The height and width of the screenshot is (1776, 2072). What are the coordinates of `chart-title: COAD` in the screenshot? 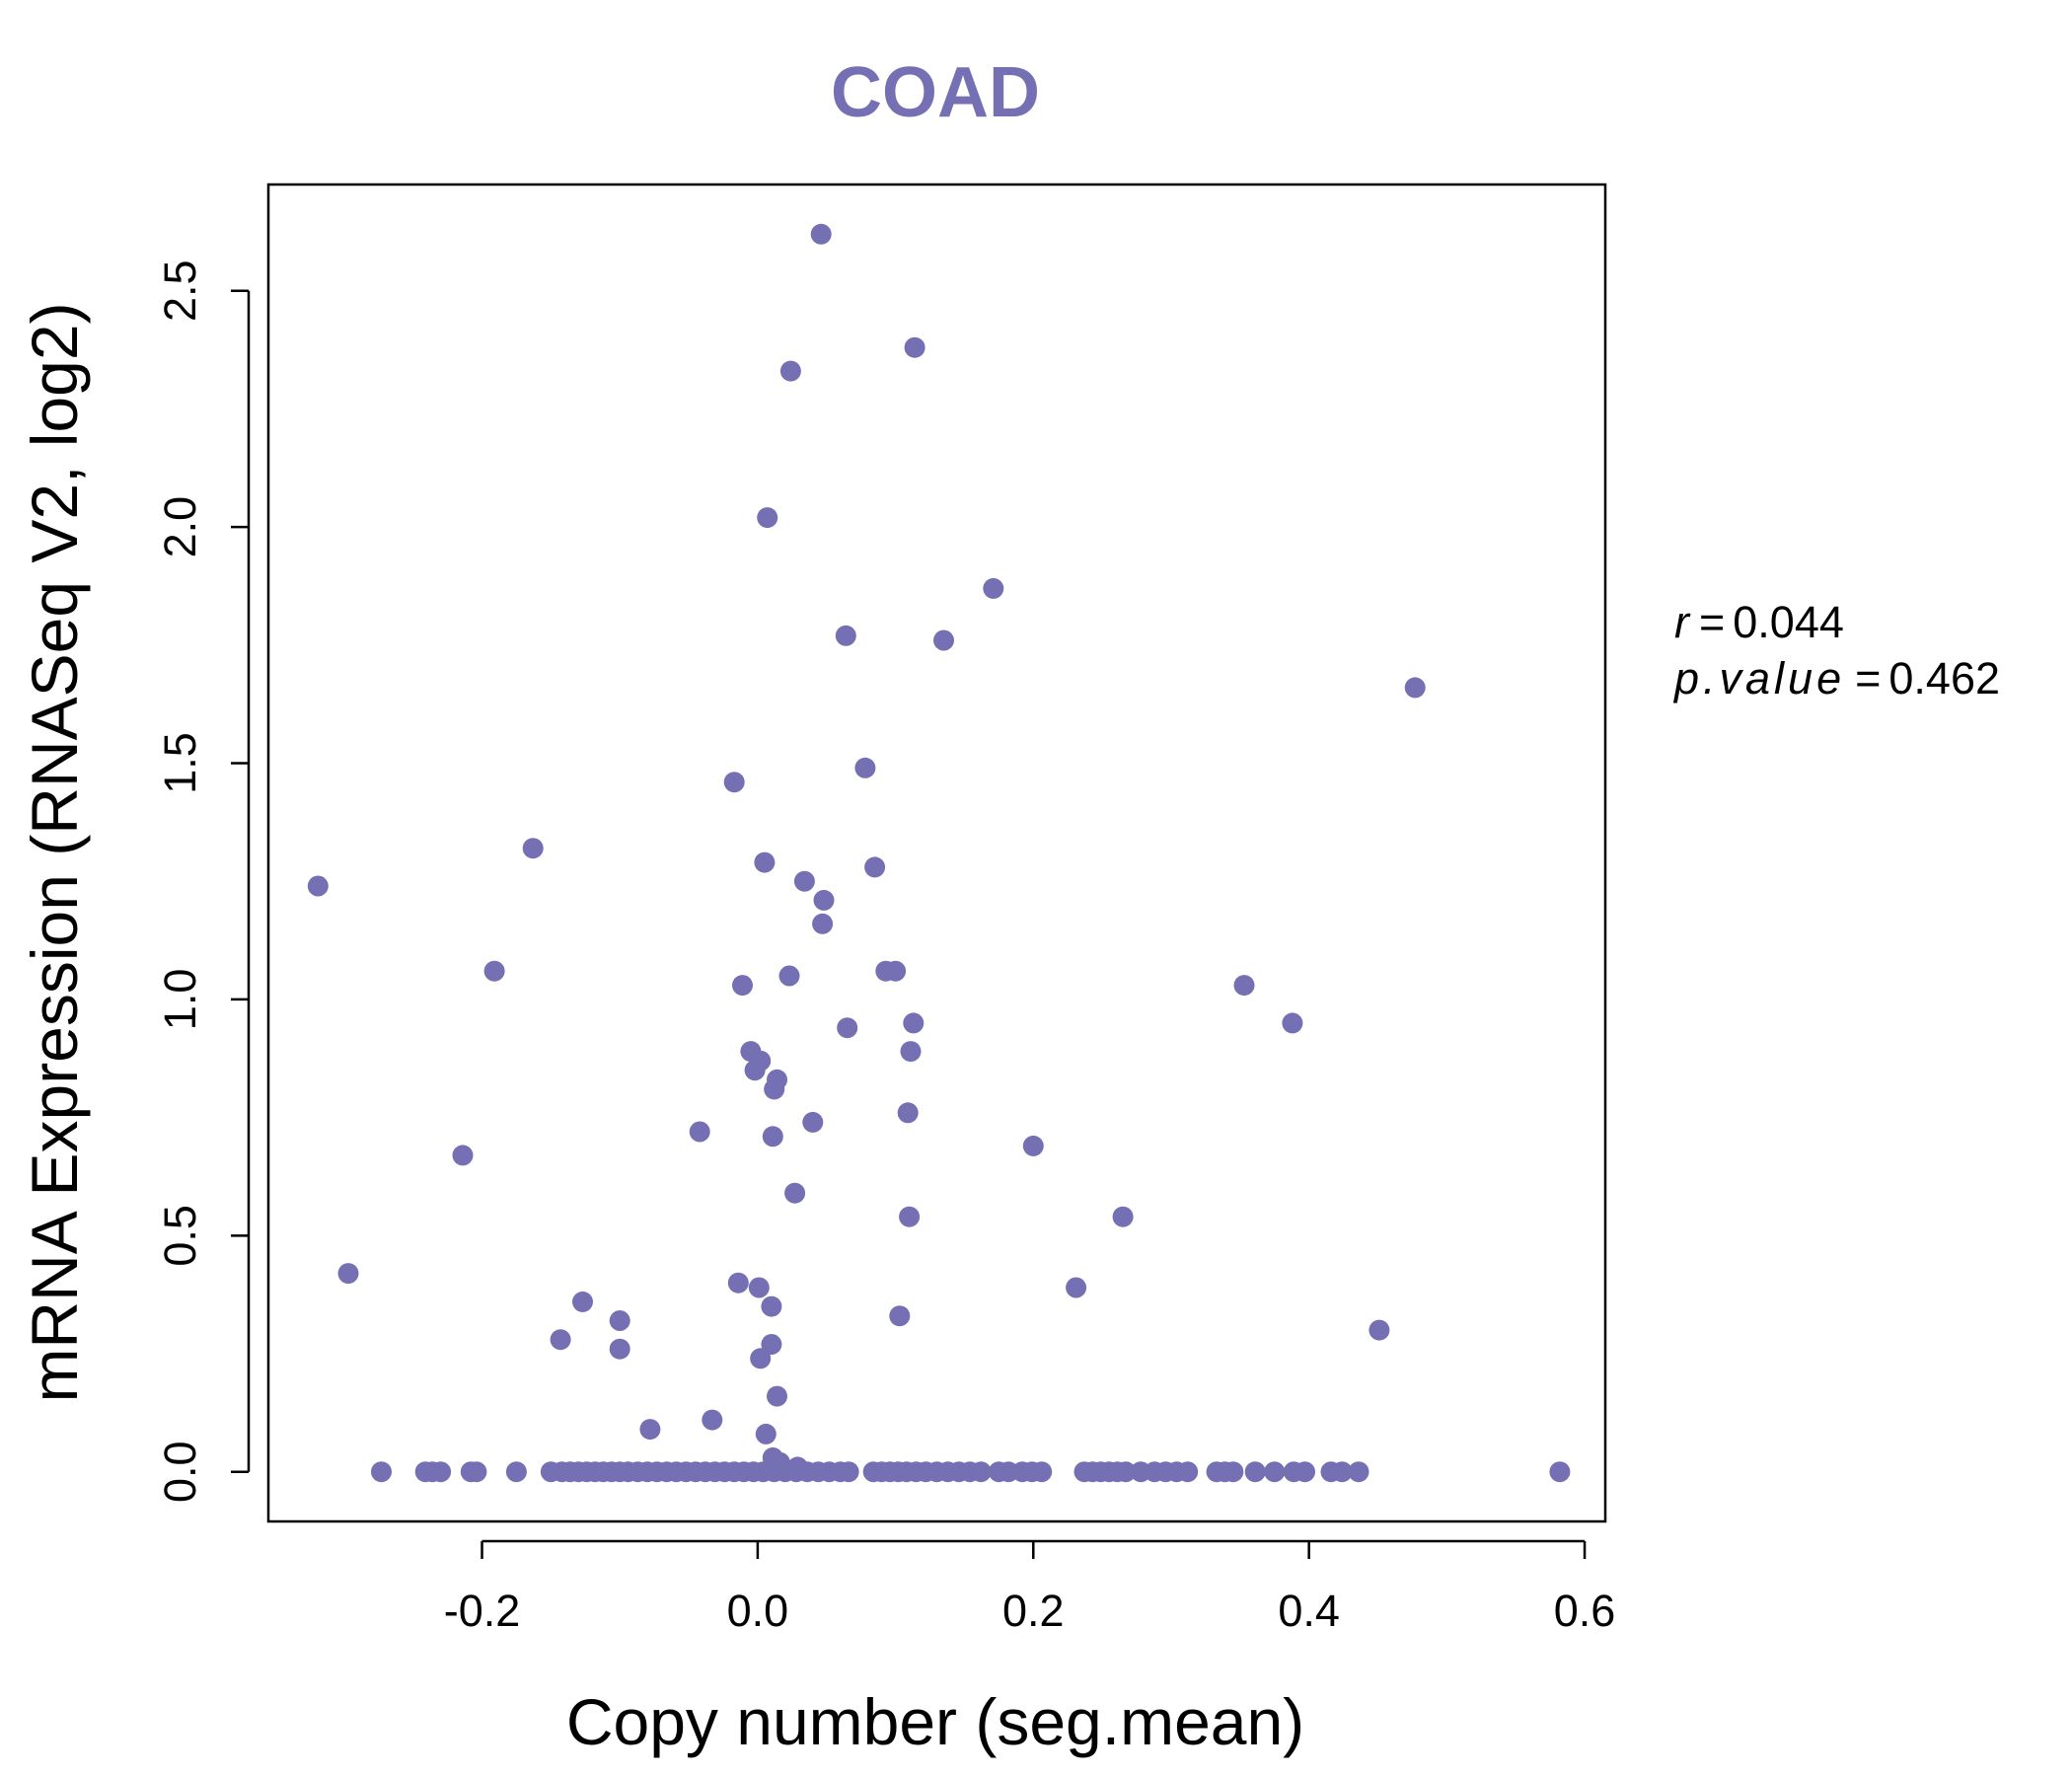 It's located at (936, 93).